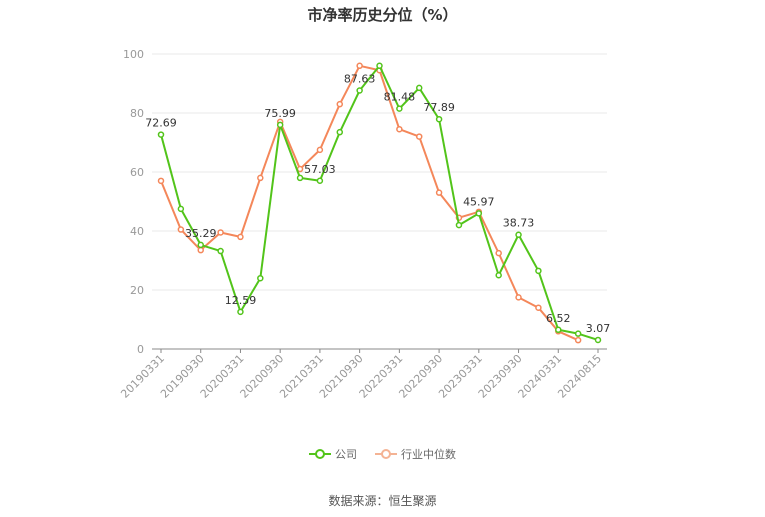 This screenshot has height=517, width=765. What do you see at coordinates (137, 231) in the screenshot?
I see `y-tick-label: 40` at bounding box center [137, 231].